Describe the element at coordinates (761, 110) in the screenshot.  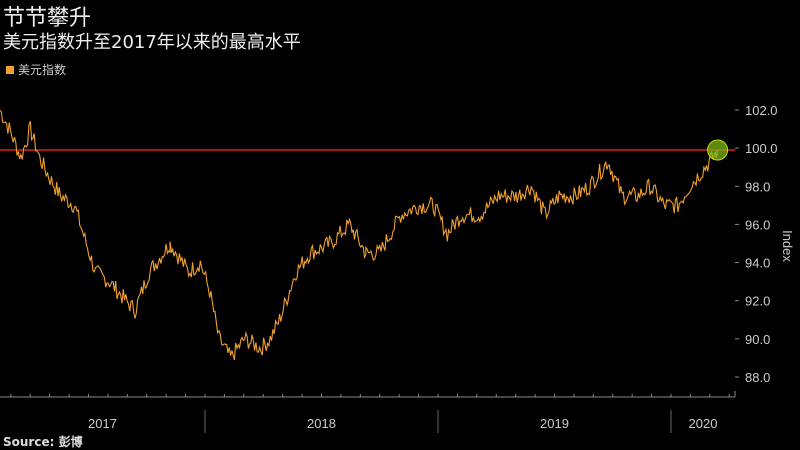
I see `y-tick-label: 102.0` at that location.